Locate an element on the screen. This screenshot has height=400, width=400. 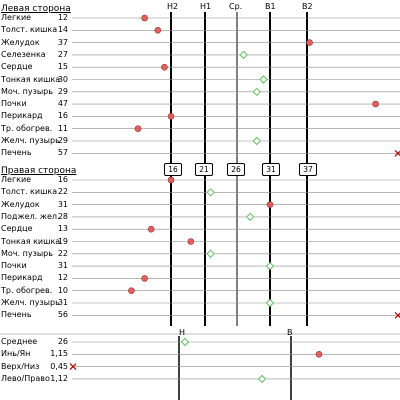
right-row-value: 56 is located at coordinates (62, 315).